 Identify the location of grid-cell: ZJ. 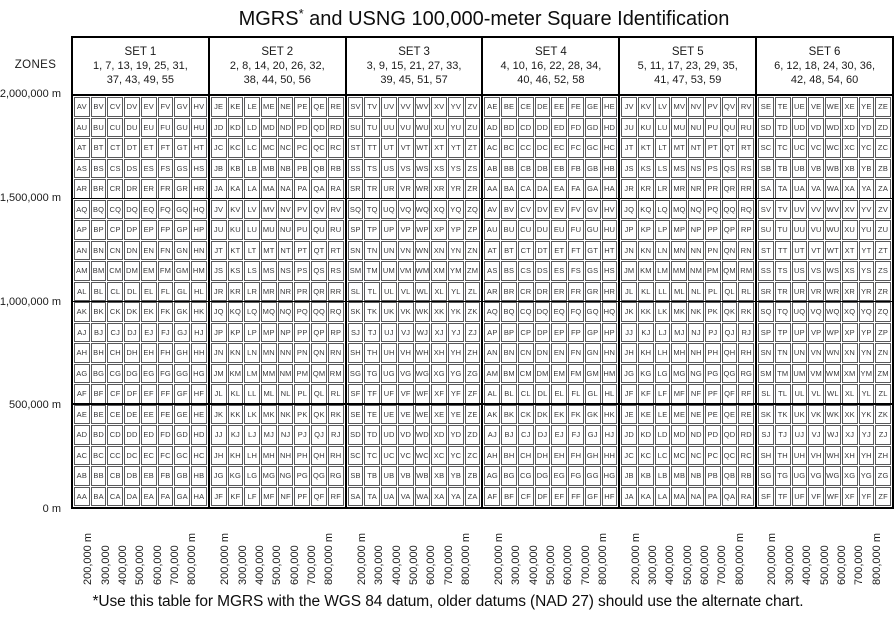
(472, 332).